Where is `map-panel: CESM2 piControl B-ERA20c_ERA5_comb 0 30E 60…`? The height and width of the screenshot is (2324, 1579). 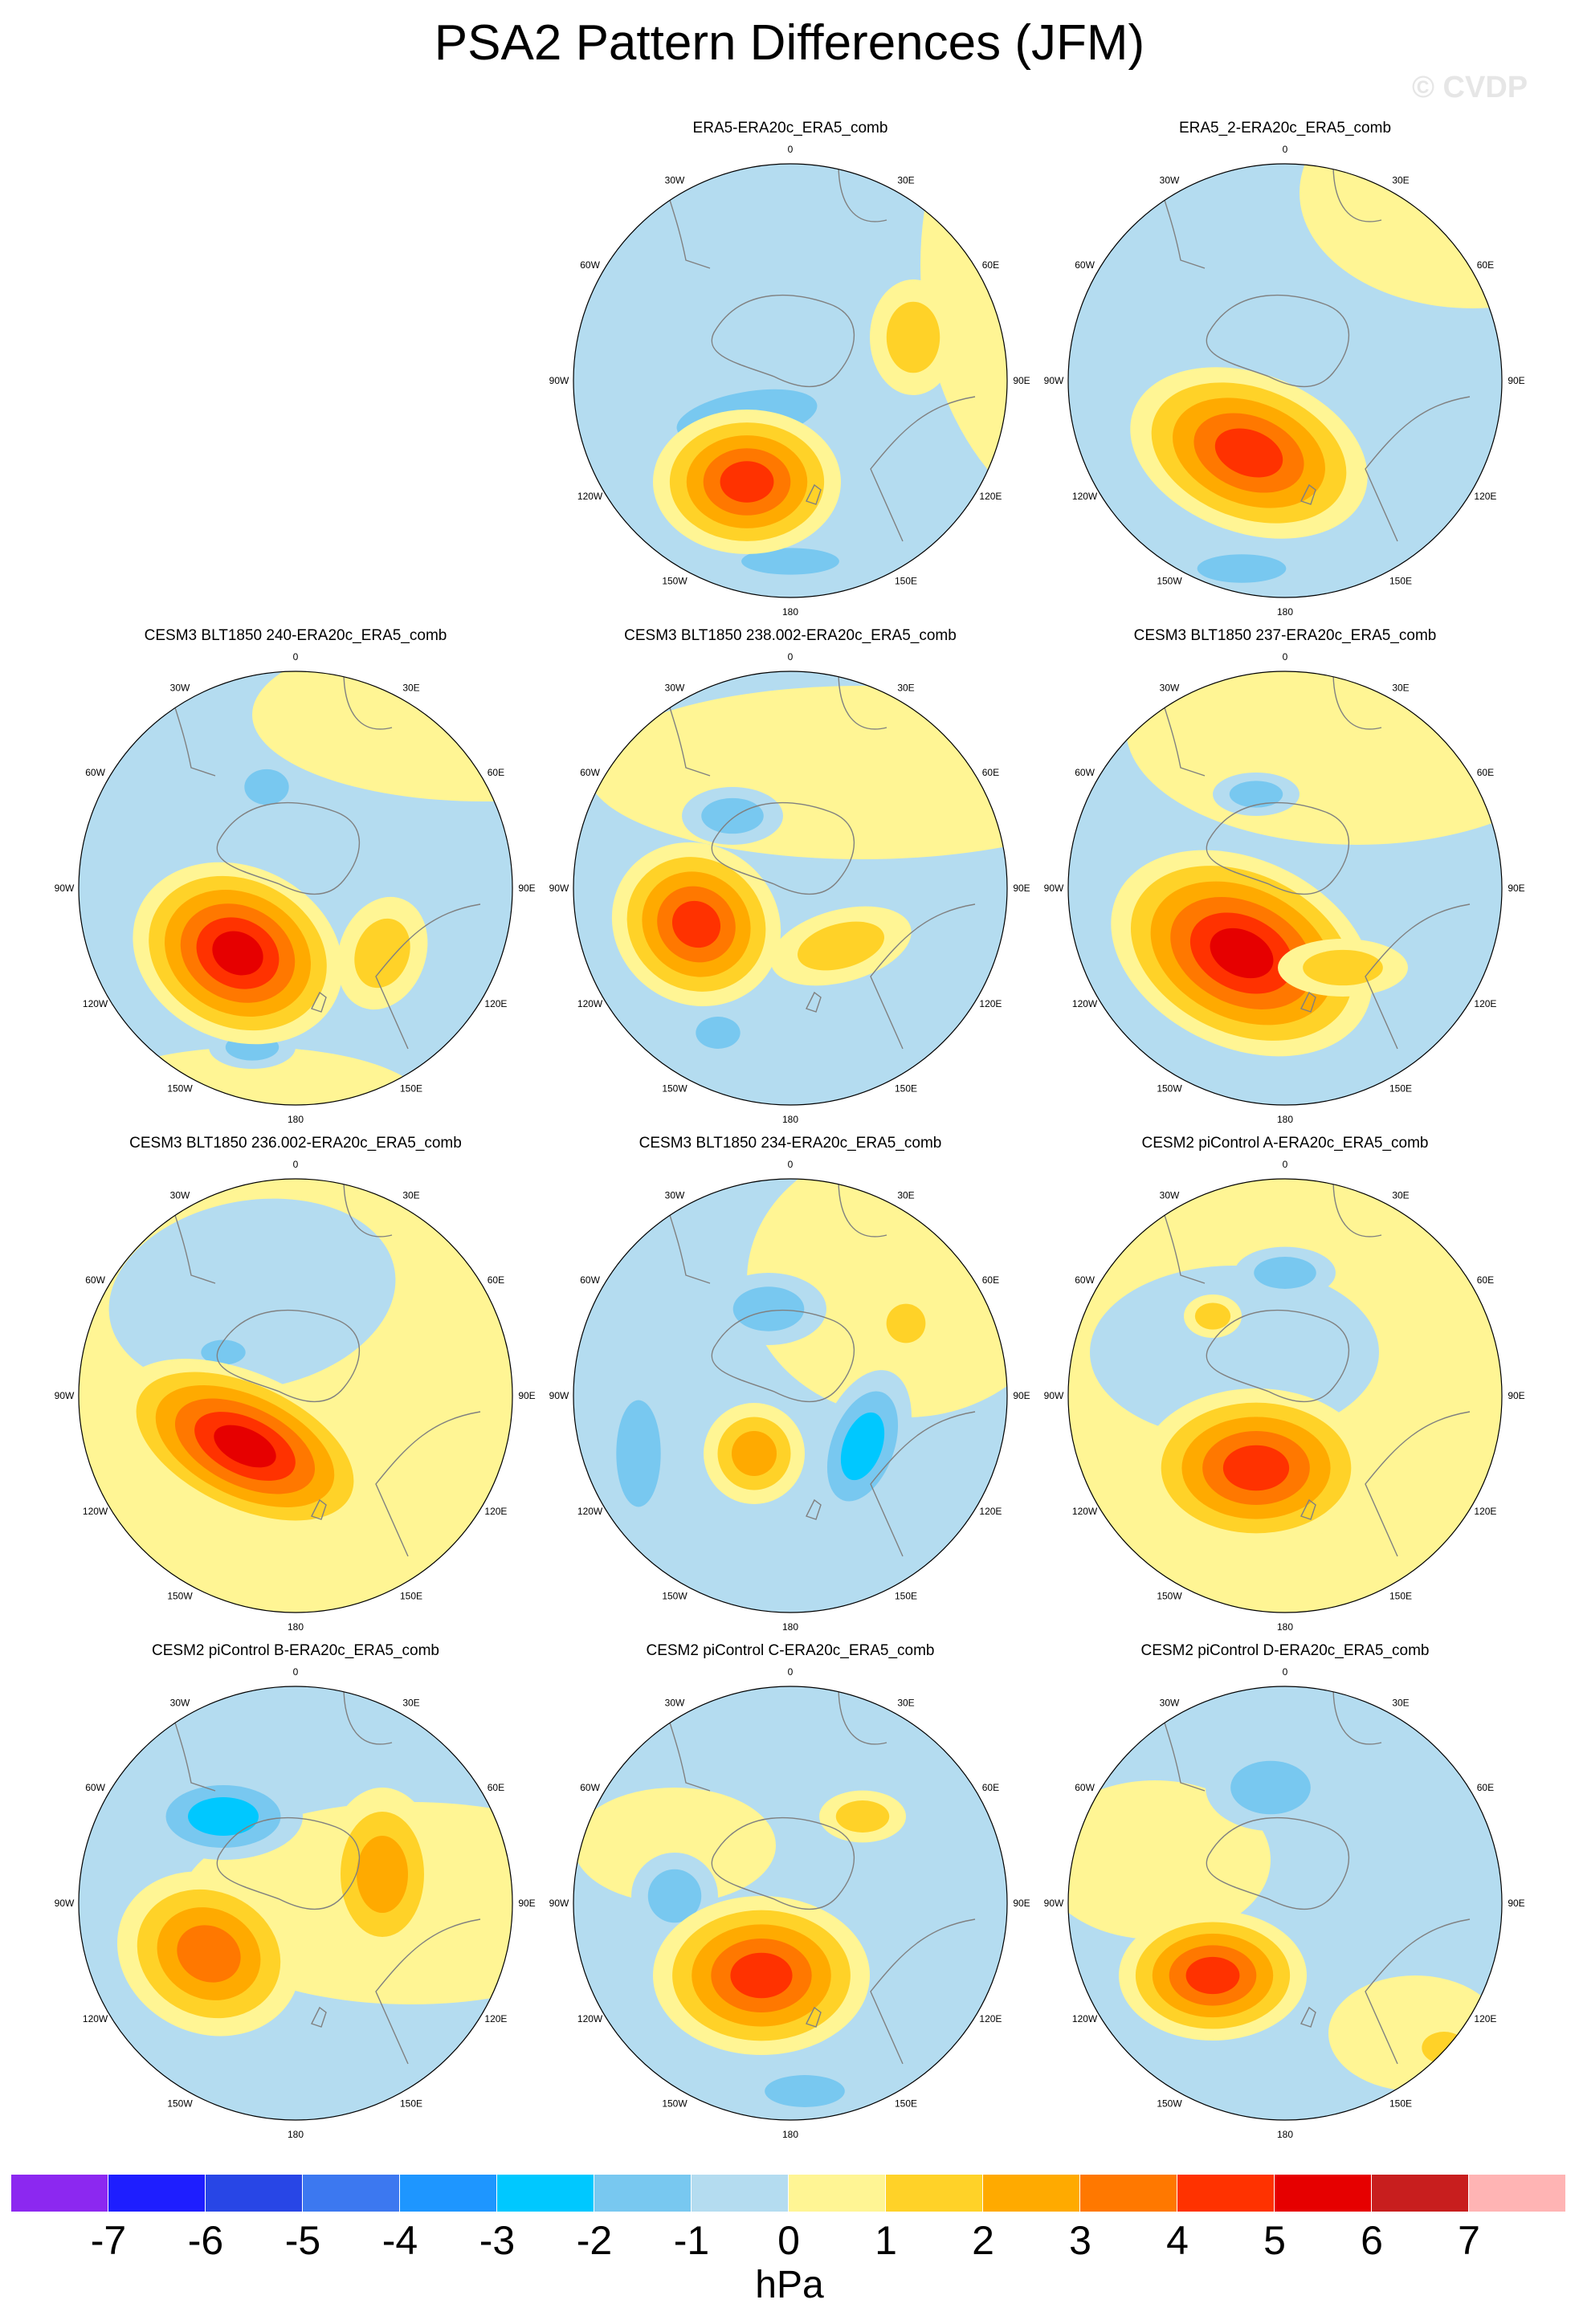 map-panel: CESM2 piControl B-ERA20c_ERA5_comb 0 30E 60… is located at coordinates (296, 1895).